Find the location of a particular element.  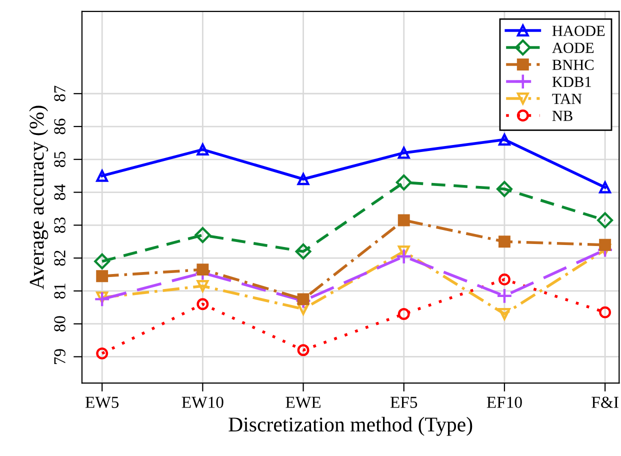

y-tick-label: 80 is located at coordinates (60, 324).